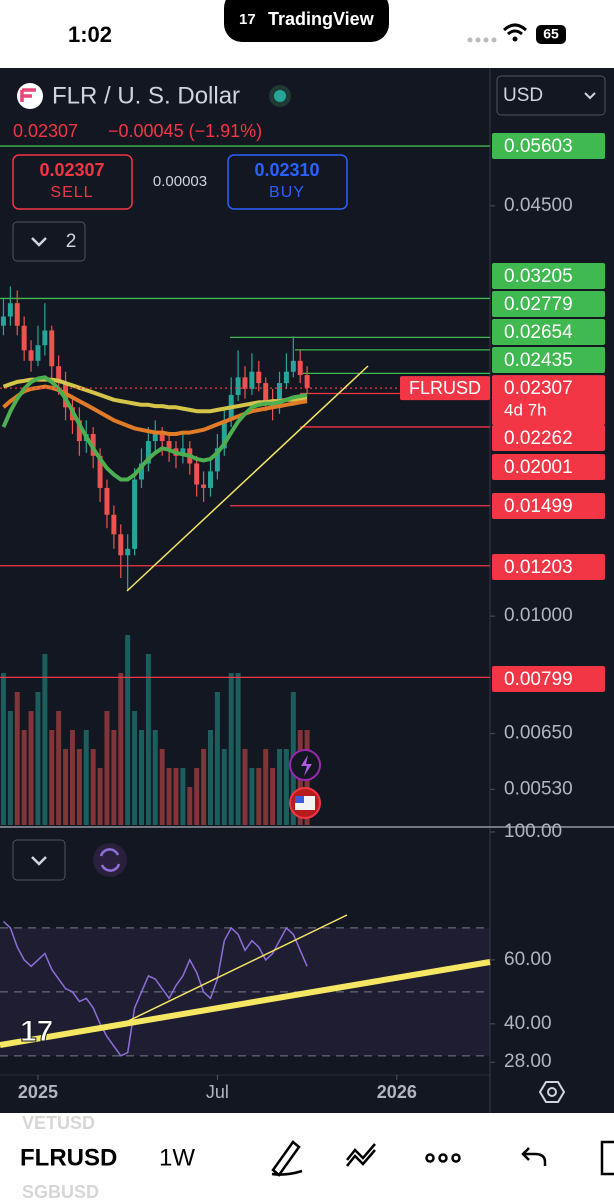 This screenshot has height=1200, width=614. What do you see at coordinates (110, 860) in the screenshot?
I see `rsi-refresh` at bounding box center [110, 860].